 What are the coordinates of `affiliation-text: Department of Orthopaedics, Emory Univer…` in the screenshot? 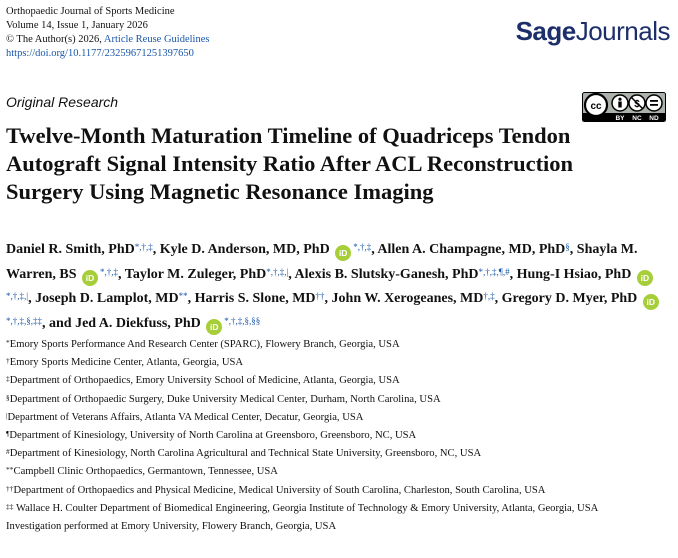 It's located at (204, 381).